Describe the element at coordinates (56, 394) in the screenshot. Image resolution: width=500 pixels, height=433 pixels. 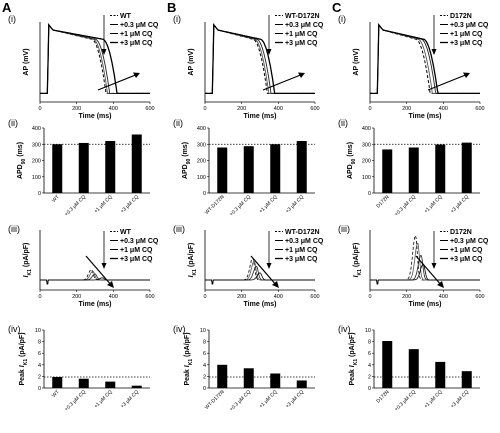
I see `bar-category-label: WT` at that location.